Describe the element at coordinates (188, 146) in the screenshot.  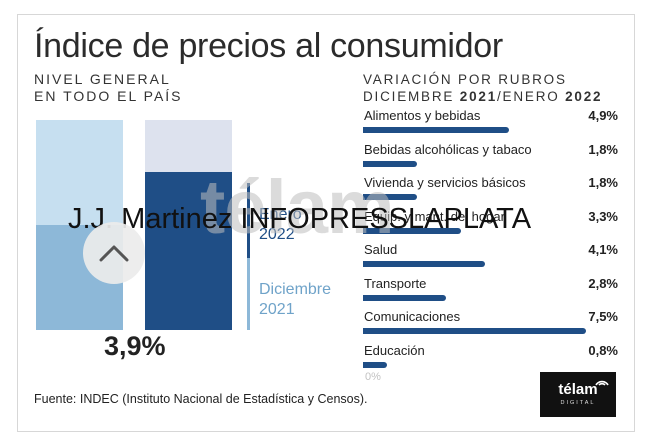
I see `enero-column-upper` at that location.